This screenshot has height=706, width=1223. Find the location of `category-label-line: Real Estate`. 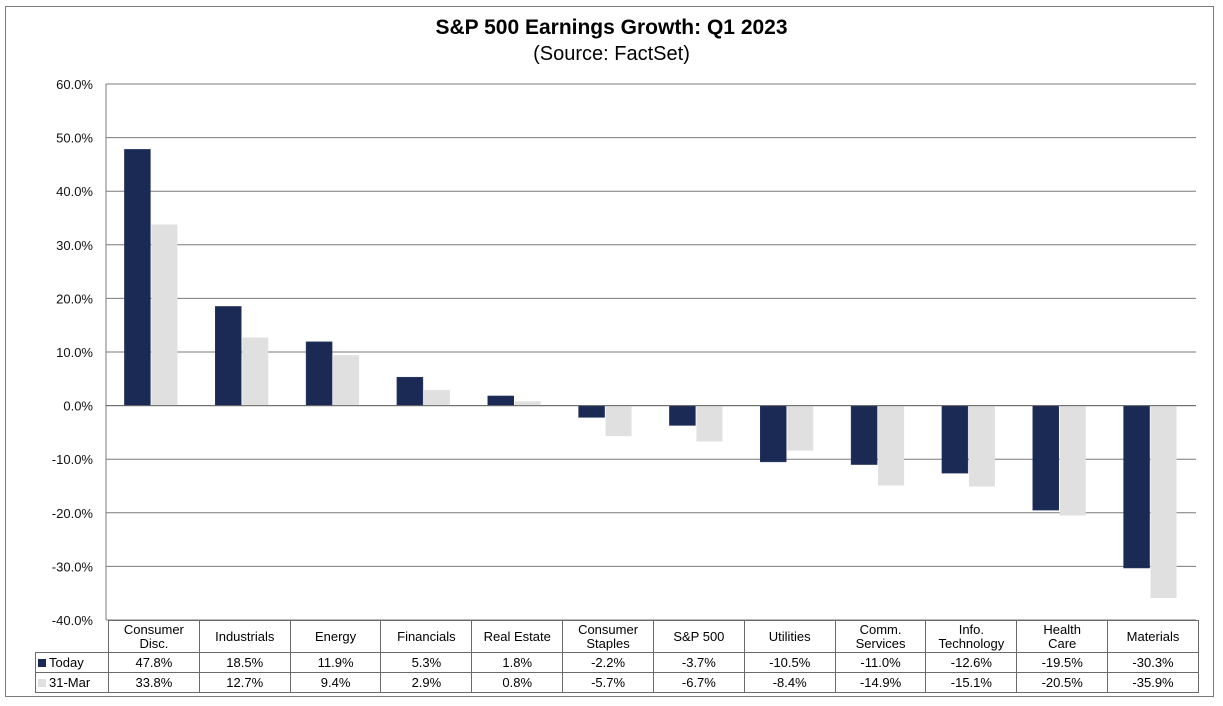

category-label-line: Real Estate is located at coordinates (517, 636).